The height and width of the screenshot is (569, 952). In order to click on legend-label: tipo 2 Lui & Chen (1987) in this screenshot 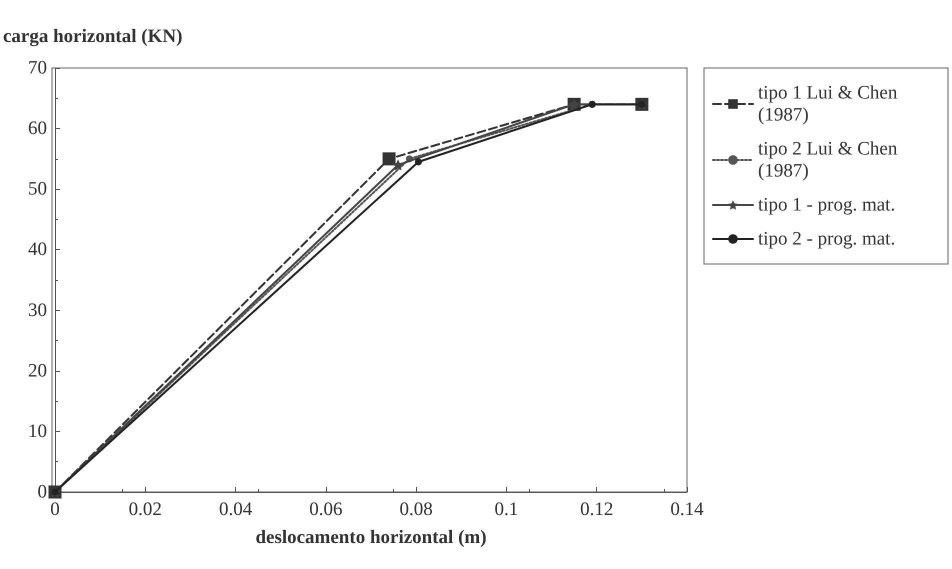, I will do `click(830, 160)`.